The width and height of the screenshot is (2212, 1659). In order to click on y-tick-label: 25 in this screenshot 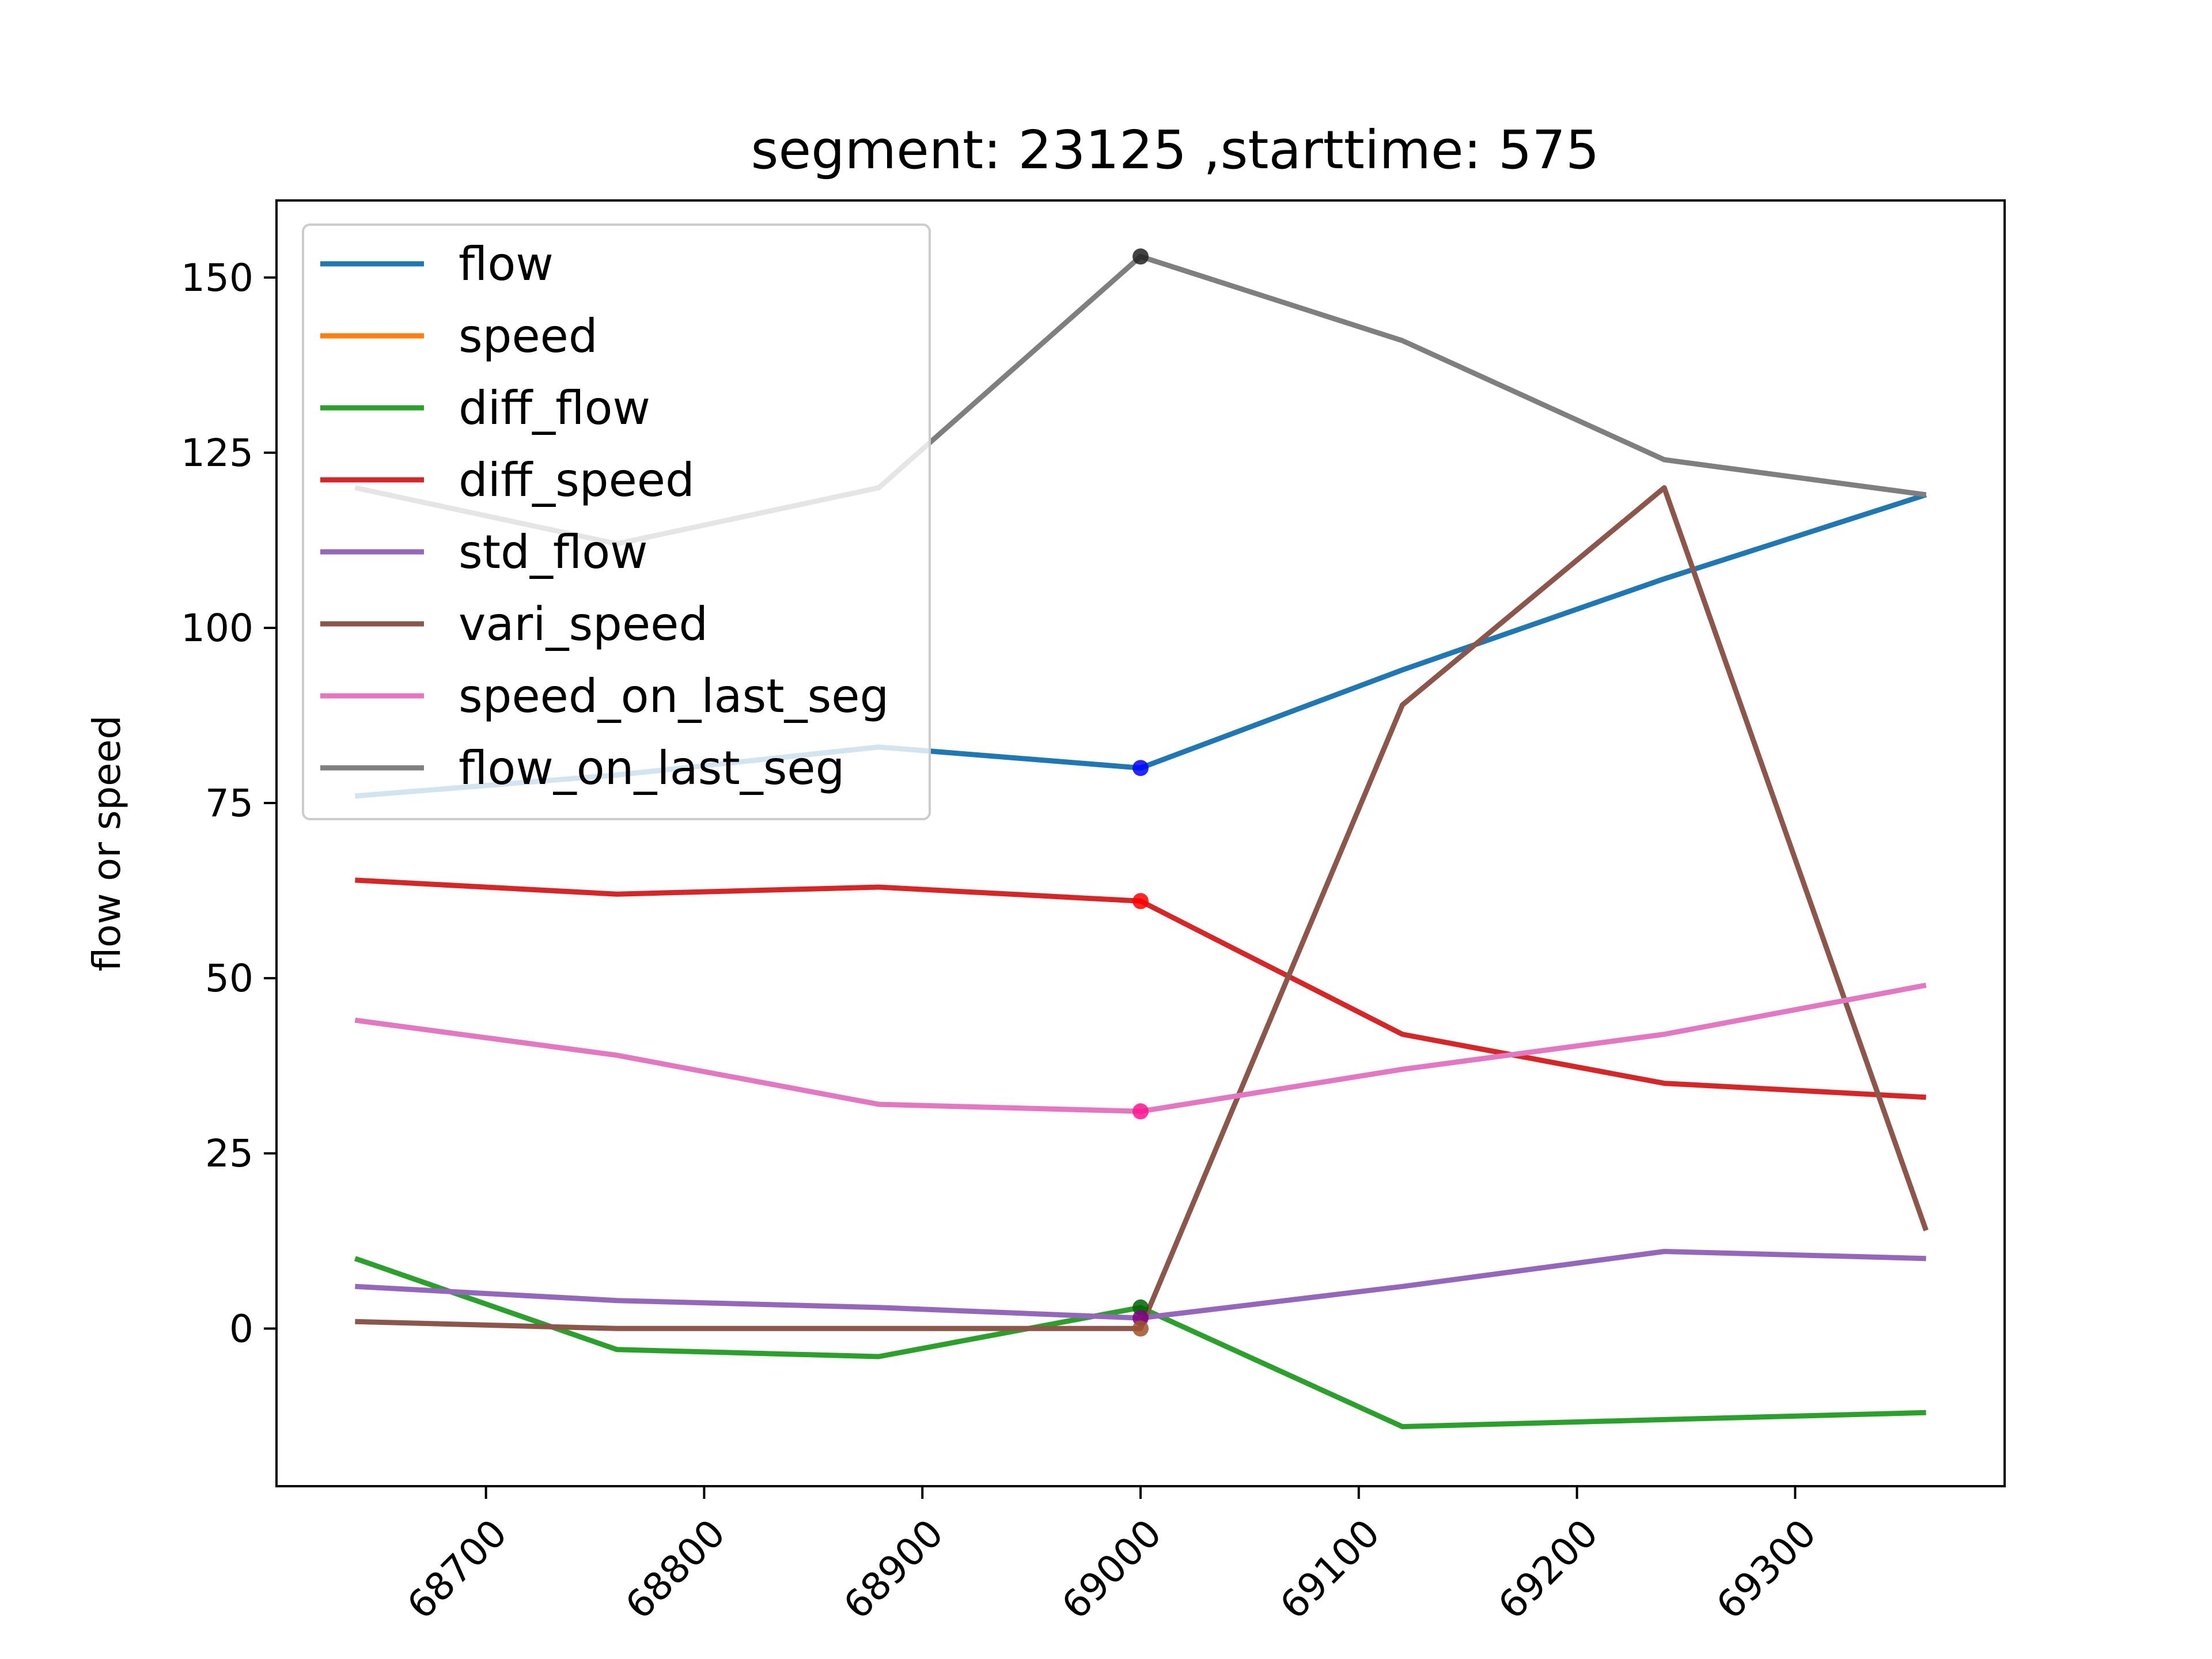, I will do `click(229, 1153)`.